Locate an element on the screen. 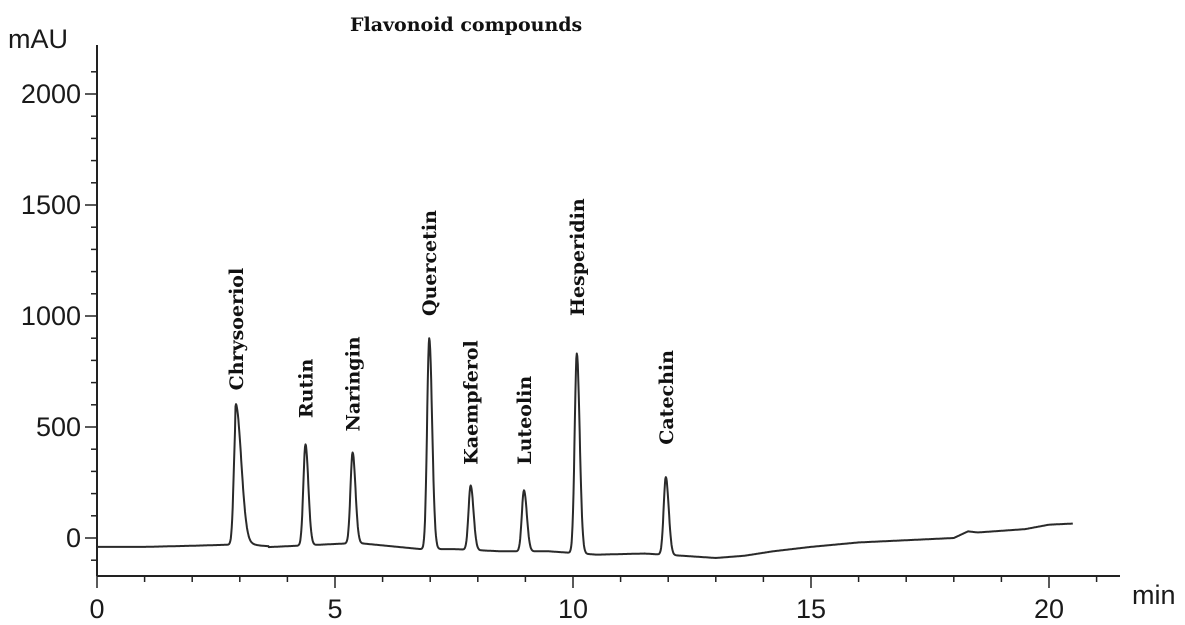 This screenshot has width=1185, height=625. y-tick-label: 1000 is located at coordinates (51, 316).